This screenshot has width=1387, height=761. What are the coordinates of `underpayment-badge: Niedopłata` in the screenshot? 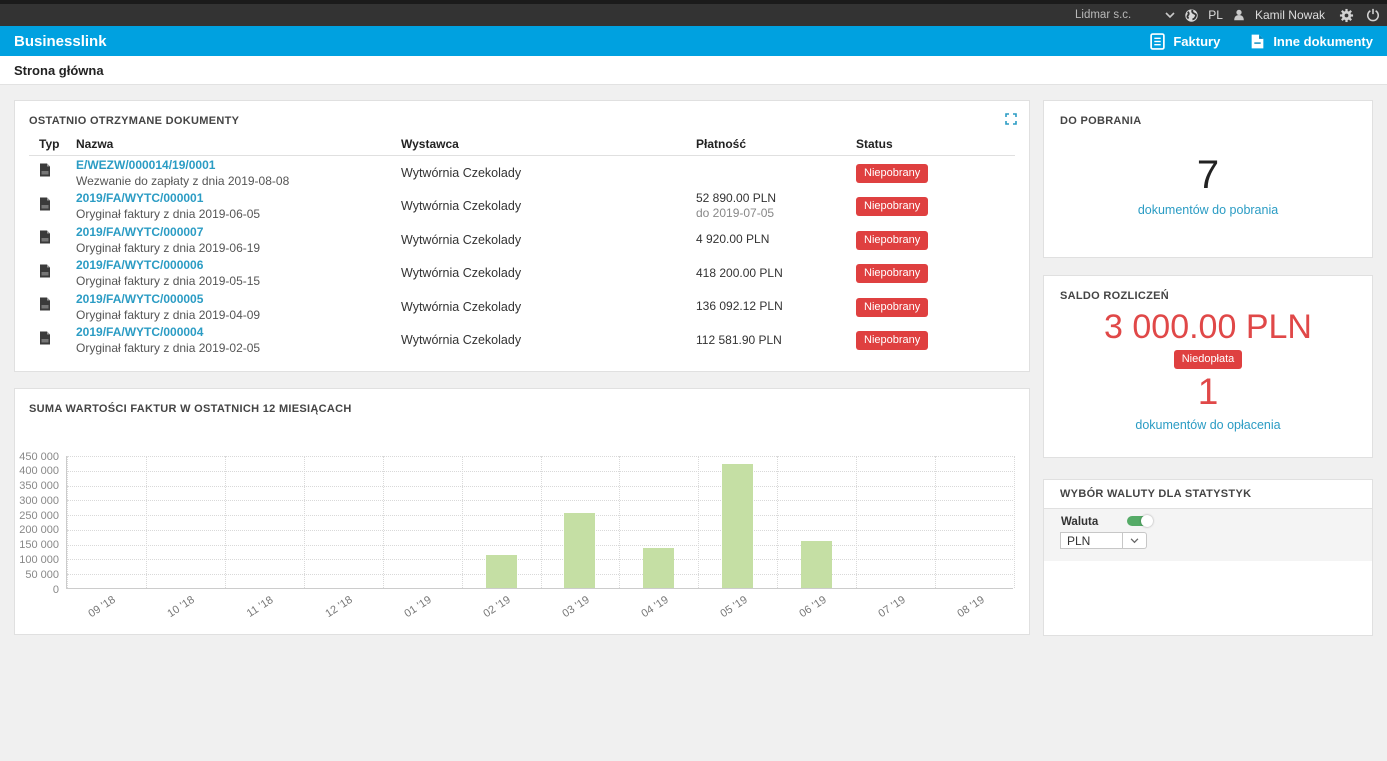 It's located at (1208, 359).